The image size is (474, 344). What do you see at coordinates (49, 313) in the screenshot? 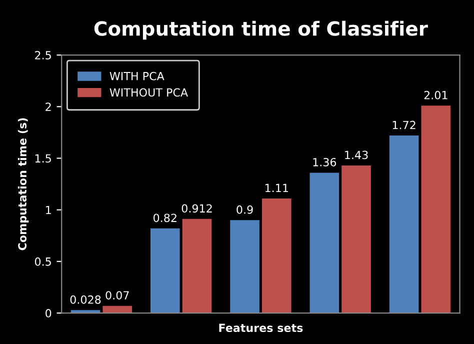
I see `y-tick-label: 0` at bounding box center [49, 313].